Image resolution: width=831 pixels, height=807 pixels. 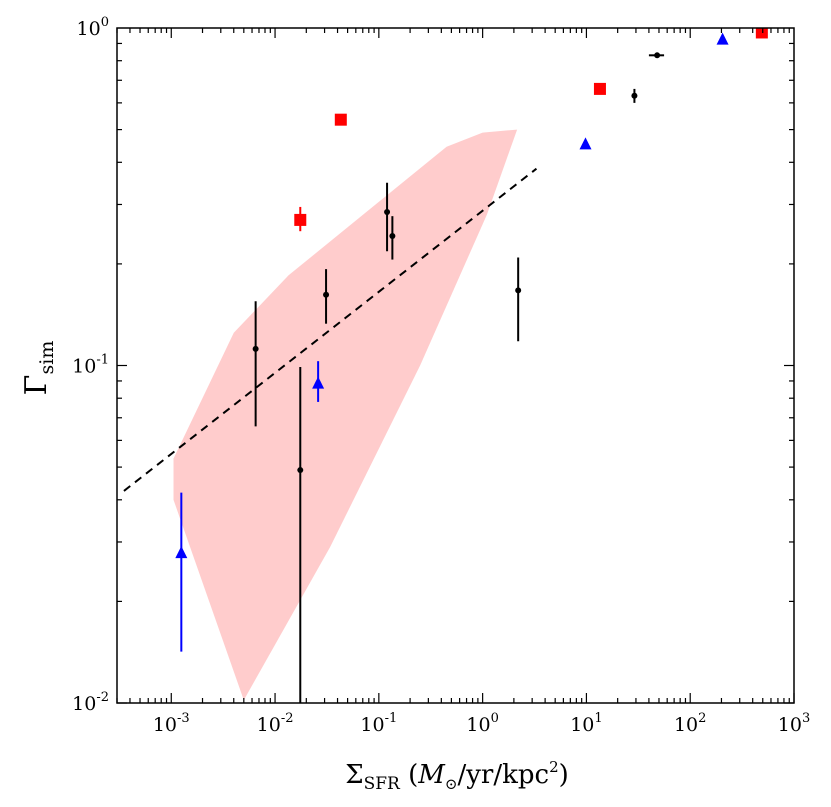 I want to click on x-tick-label-exponent: -2, so click(x=287, y=718).